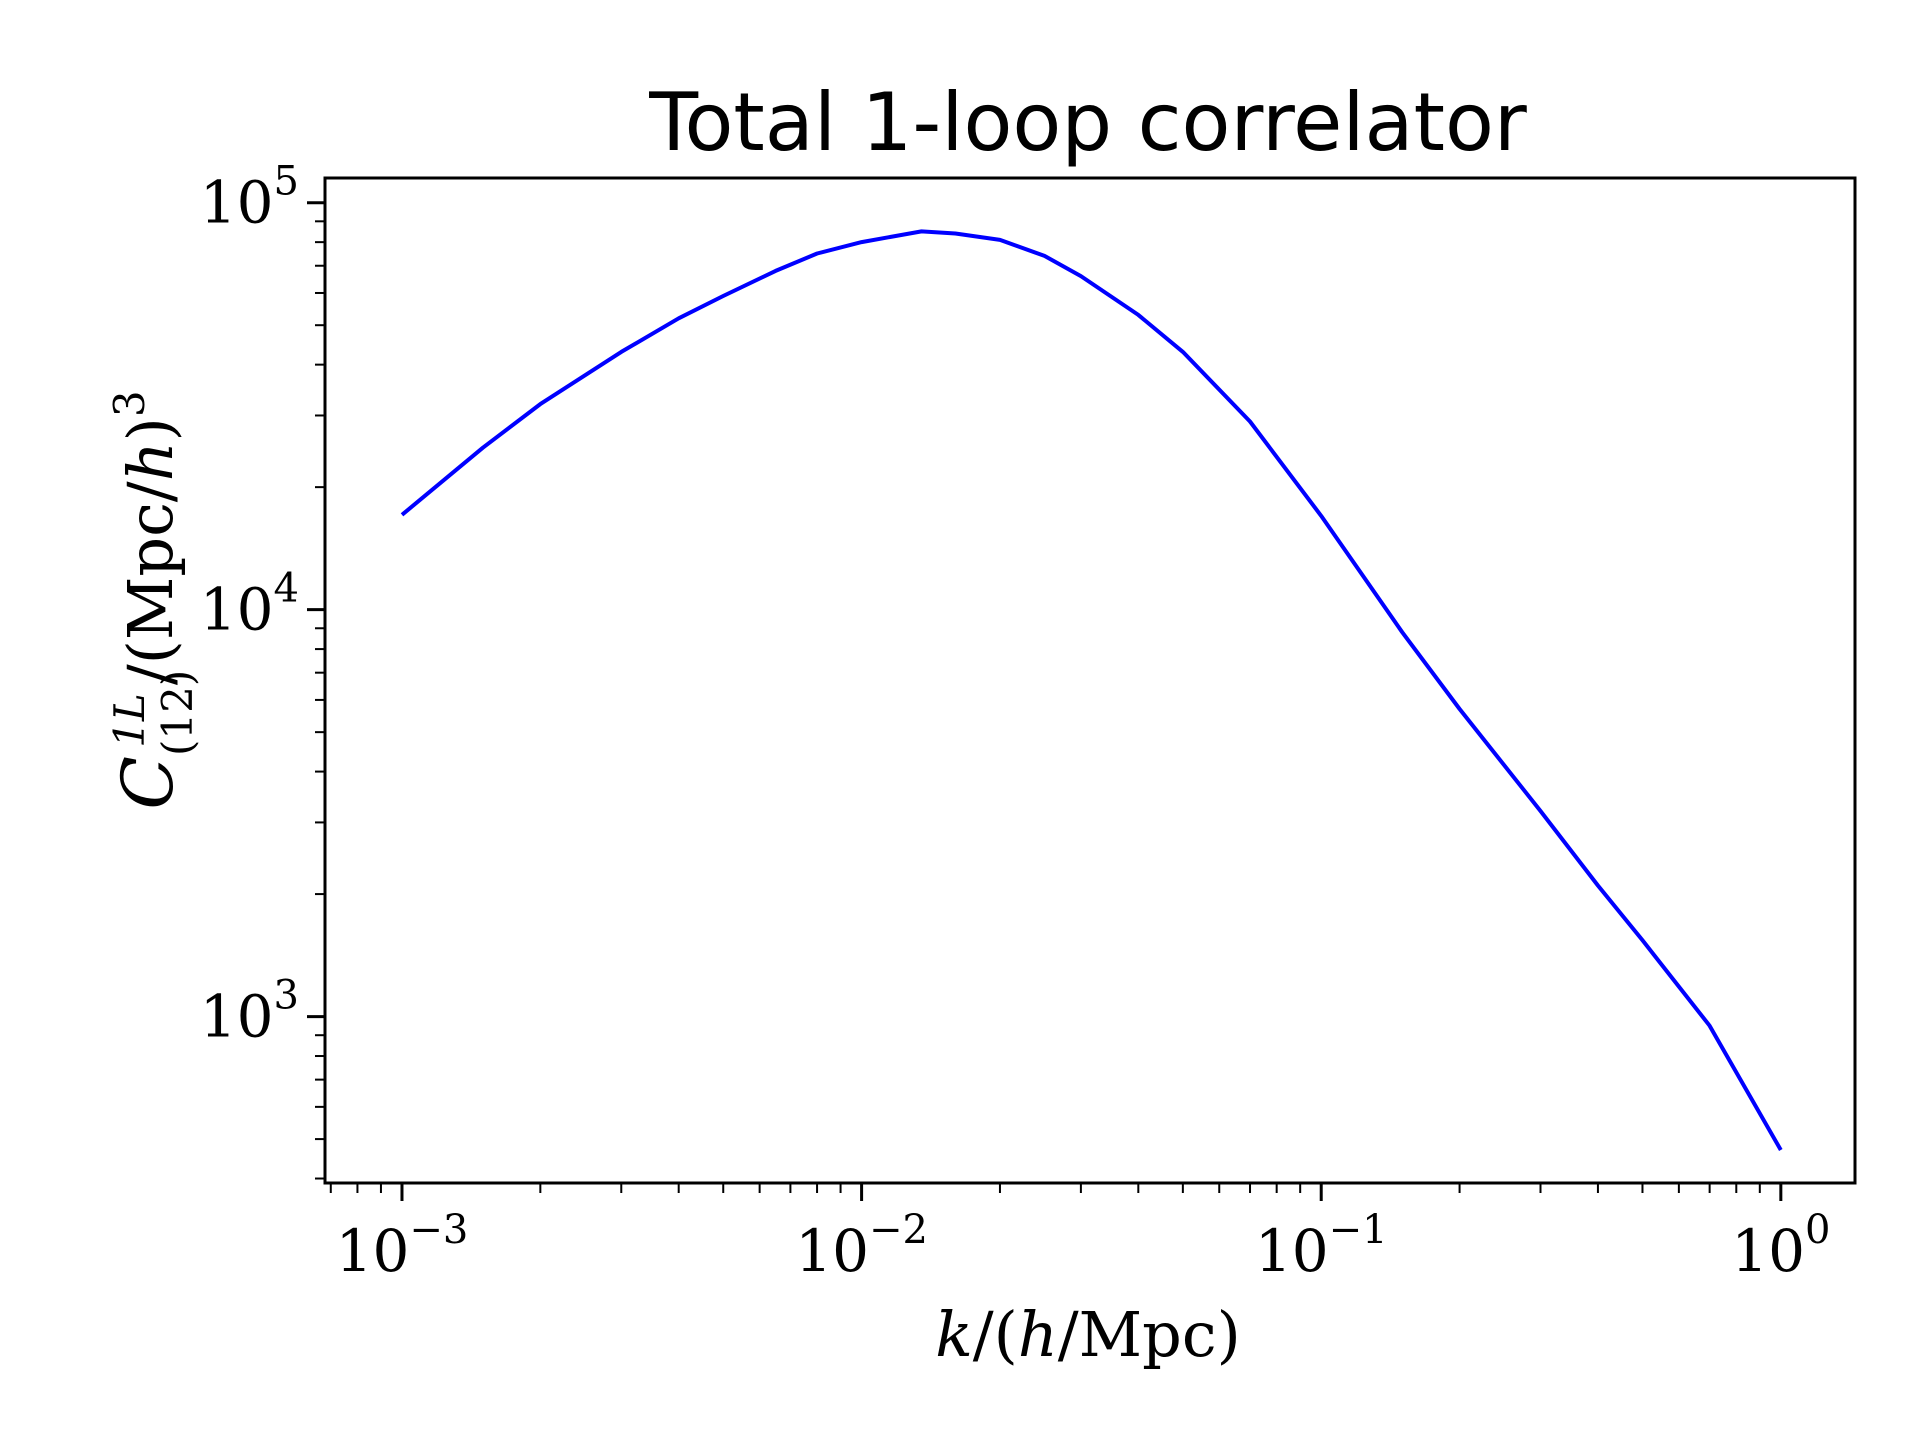 Image resolution: width=1920 pixels, height=1440 pixels. I want to click on chart-title: Total 1-loop correlator, so click(1087, 122).